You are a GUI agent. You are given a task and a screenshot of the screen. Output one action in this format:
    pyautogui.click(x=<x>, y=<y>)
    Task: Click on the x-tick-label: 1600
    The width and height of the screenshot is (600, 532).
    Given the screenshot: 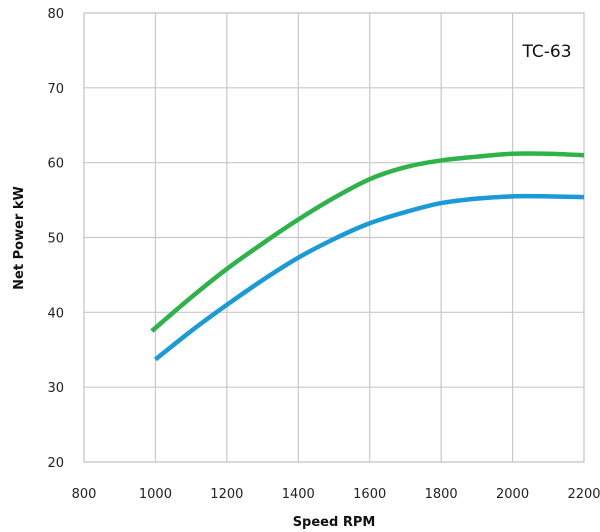 What is the action you would take?
    pyautogui.click(x=369, y=494)
    